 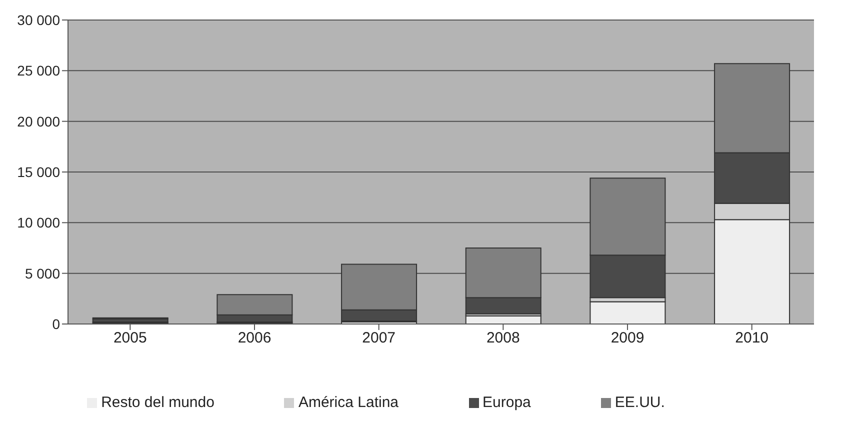 I want to click on legend-label: Europa, so click(x=506, y=402).